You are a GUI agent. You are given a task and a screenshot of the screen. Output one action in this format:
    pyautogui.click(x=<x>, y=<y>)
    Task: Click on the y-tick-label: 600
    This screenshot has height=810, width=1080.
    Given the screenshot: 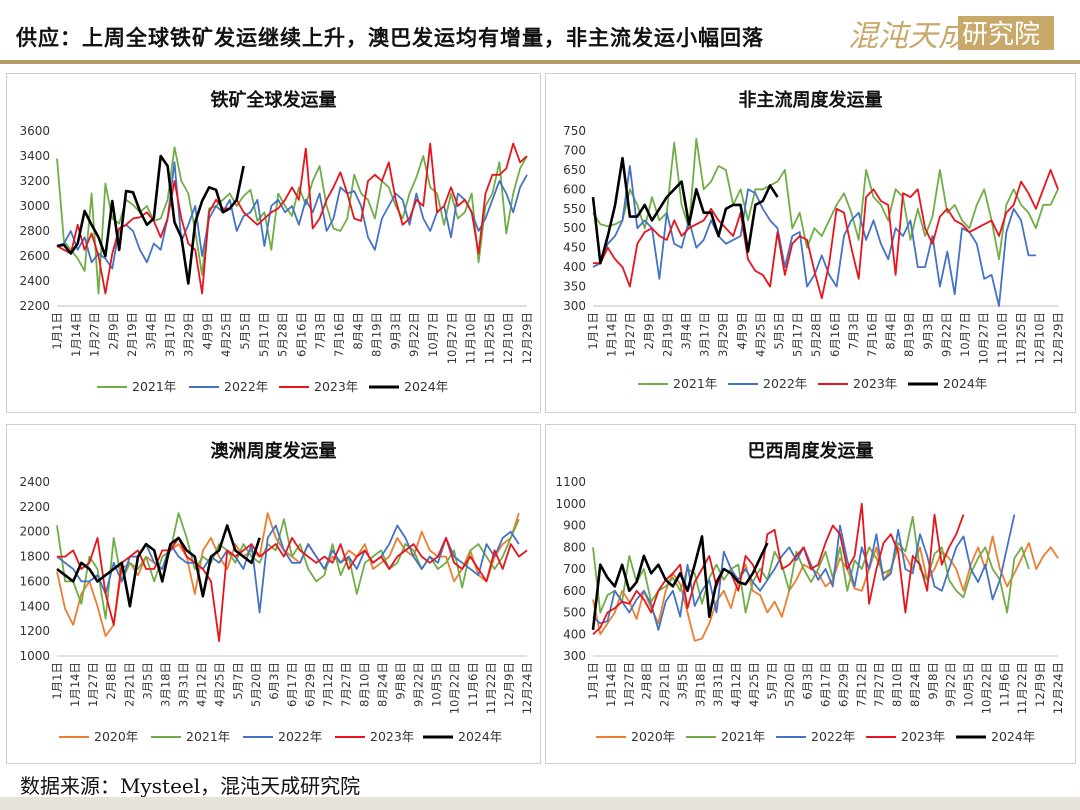 What is the action you would take?
    pyautogui.click(x=574, y=591)
    